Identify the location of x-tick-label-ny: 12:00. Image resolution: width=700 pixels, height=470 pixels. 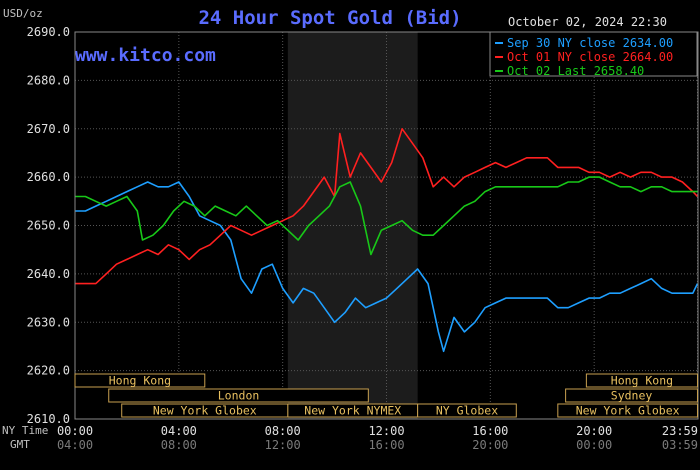
(386, 431).